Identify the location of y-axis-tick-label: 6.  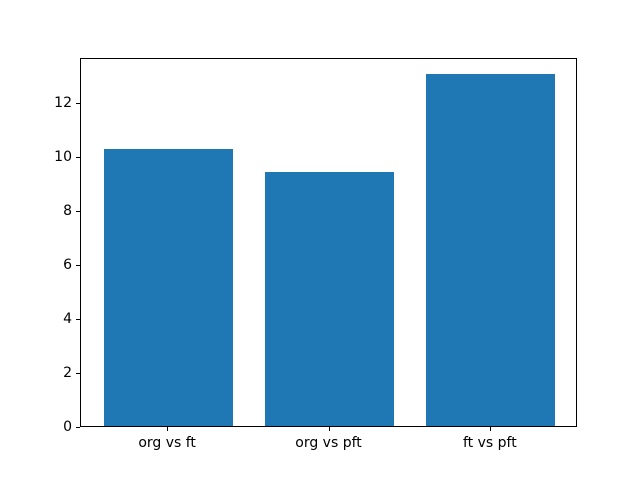
(67, 265).